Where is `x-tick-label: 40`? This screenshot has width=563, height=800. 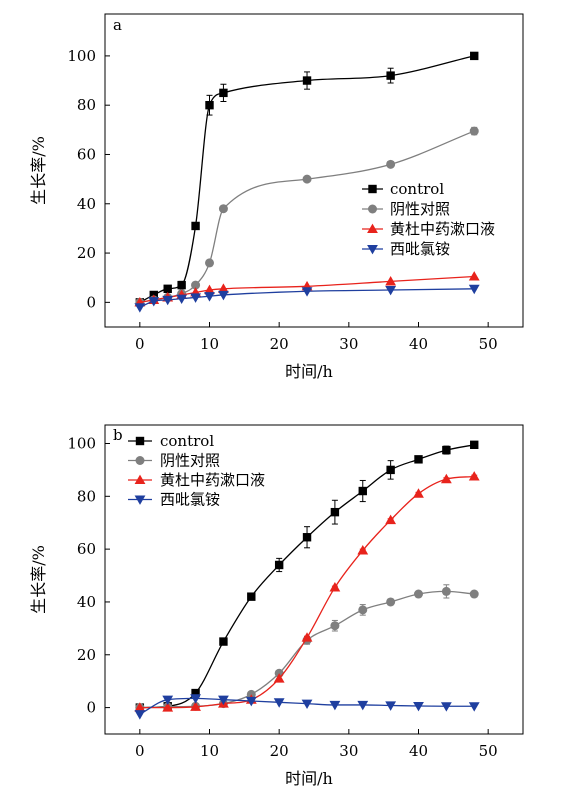
x-tick-label: 40 is located at coordinates (418, 751).